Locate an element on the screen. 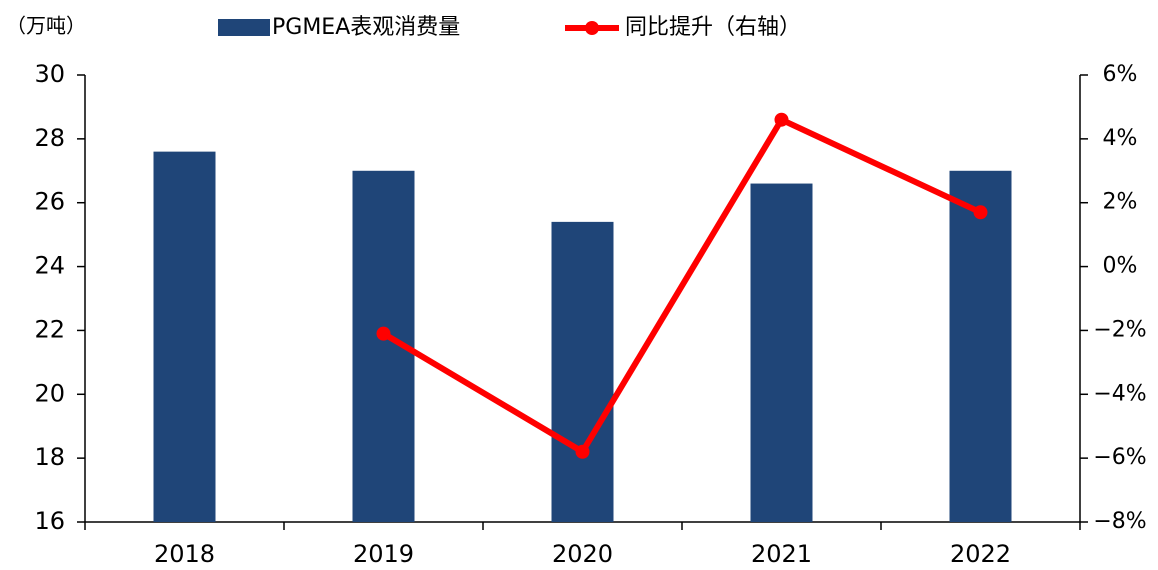 The image size is (1158, 570). x-tick-label: 2021 is located at coordinates (781, 554).